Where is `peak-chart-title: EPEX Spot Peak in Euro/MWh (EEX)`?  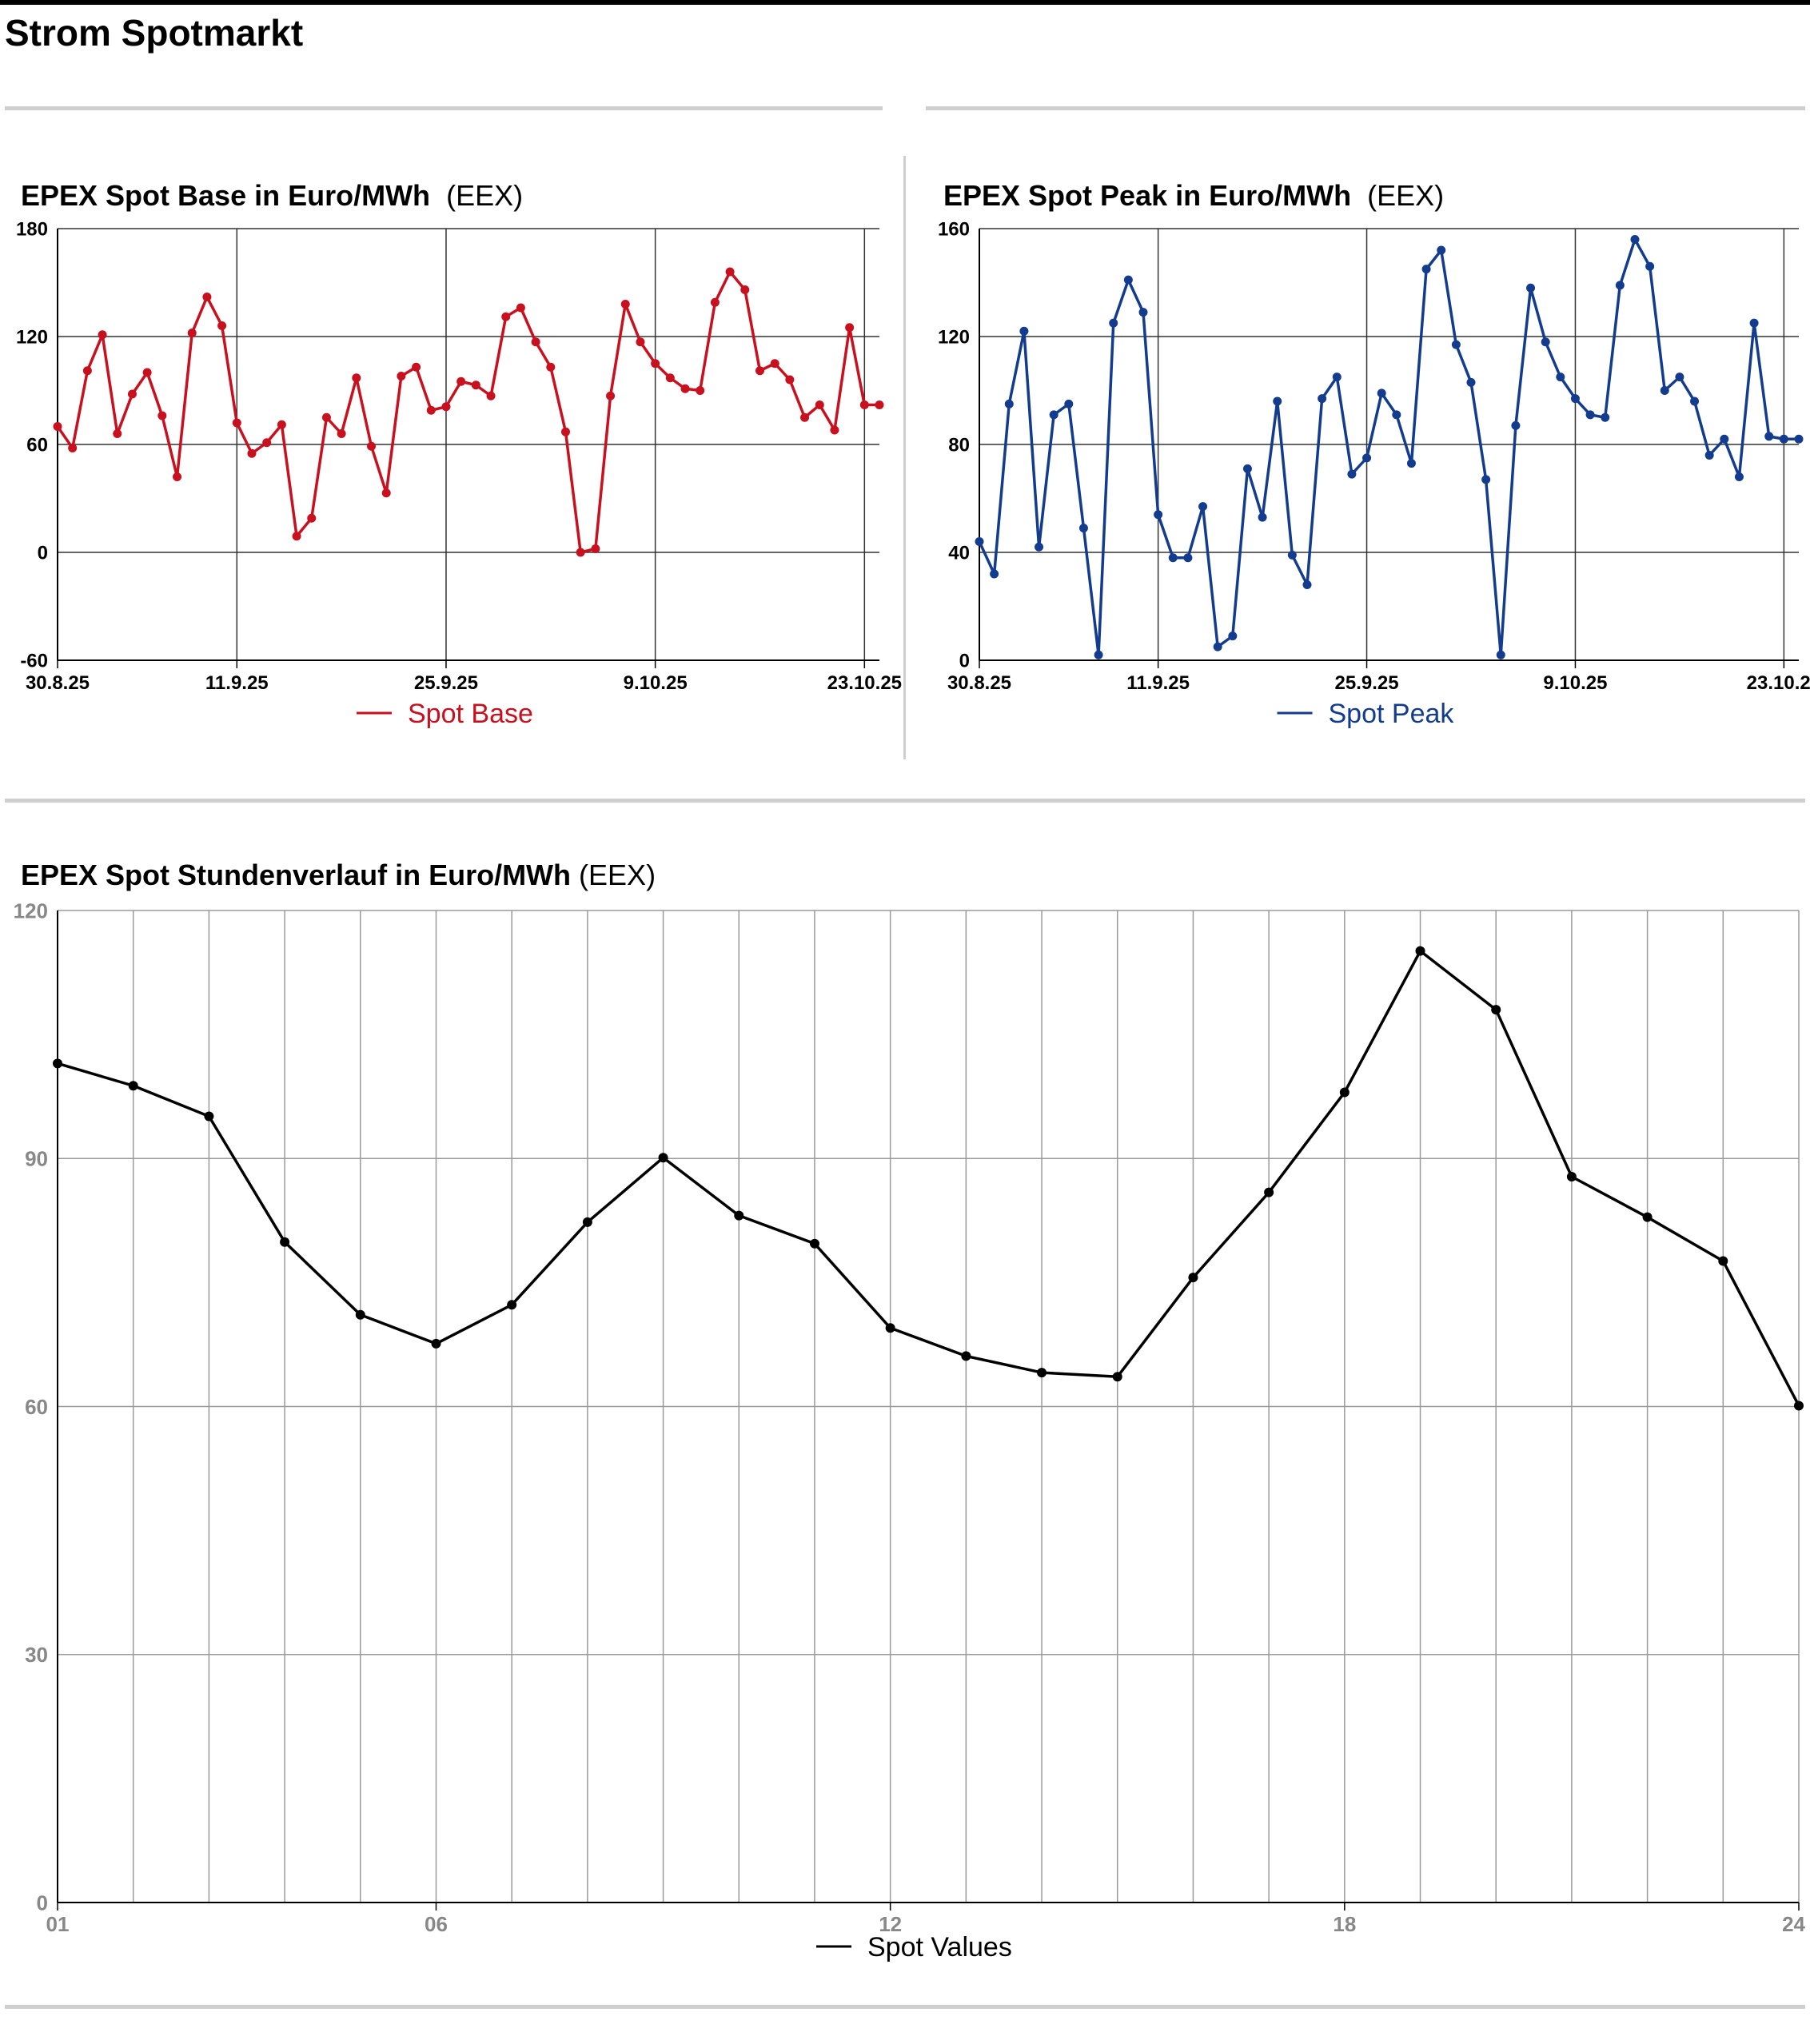
peak-chart-title: EPEX Spot Peak in Euro/MWh (EEX) is located at coordinates (1193, 196).